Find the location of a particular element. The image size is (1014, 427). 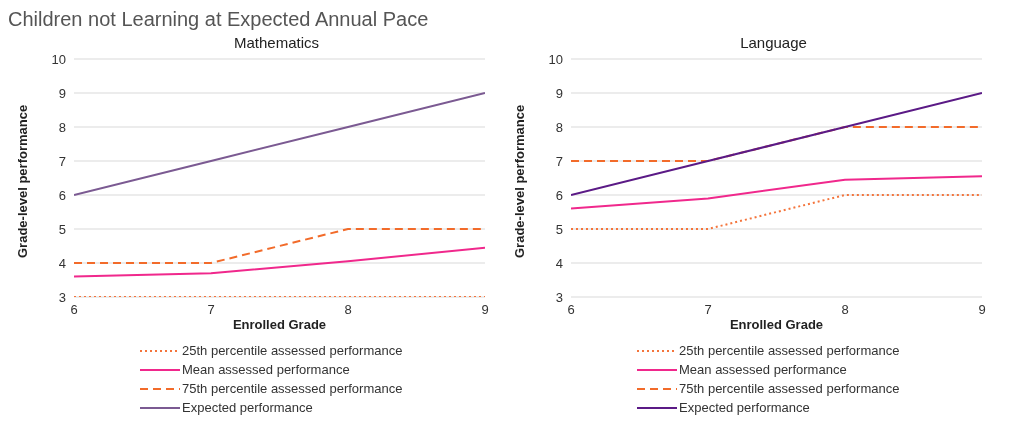

chart-subtitle: Mathematics is located at coordinates (276, 42).